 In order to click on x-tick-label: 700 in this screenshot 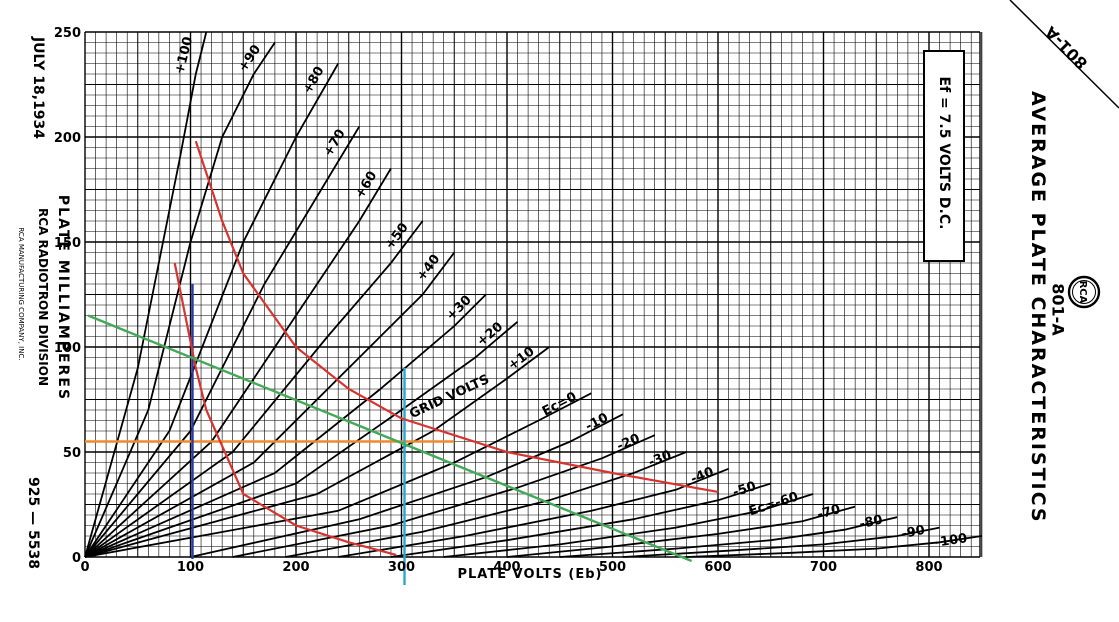, I will do `click(823, 567)`.